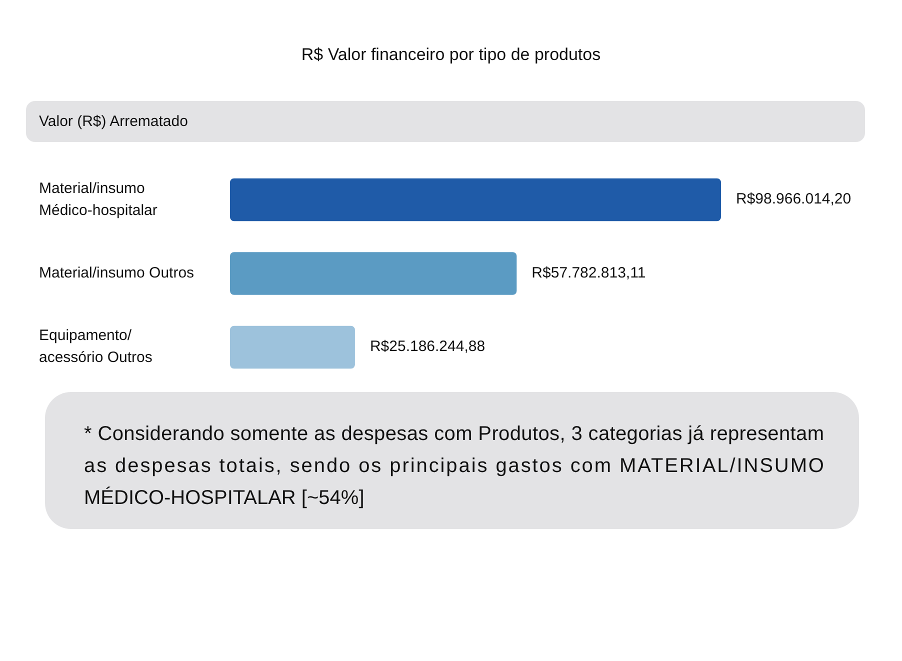 The image size is (902, 661). I want to click on data-label: R$98.966.014,20, so click(794, 199).